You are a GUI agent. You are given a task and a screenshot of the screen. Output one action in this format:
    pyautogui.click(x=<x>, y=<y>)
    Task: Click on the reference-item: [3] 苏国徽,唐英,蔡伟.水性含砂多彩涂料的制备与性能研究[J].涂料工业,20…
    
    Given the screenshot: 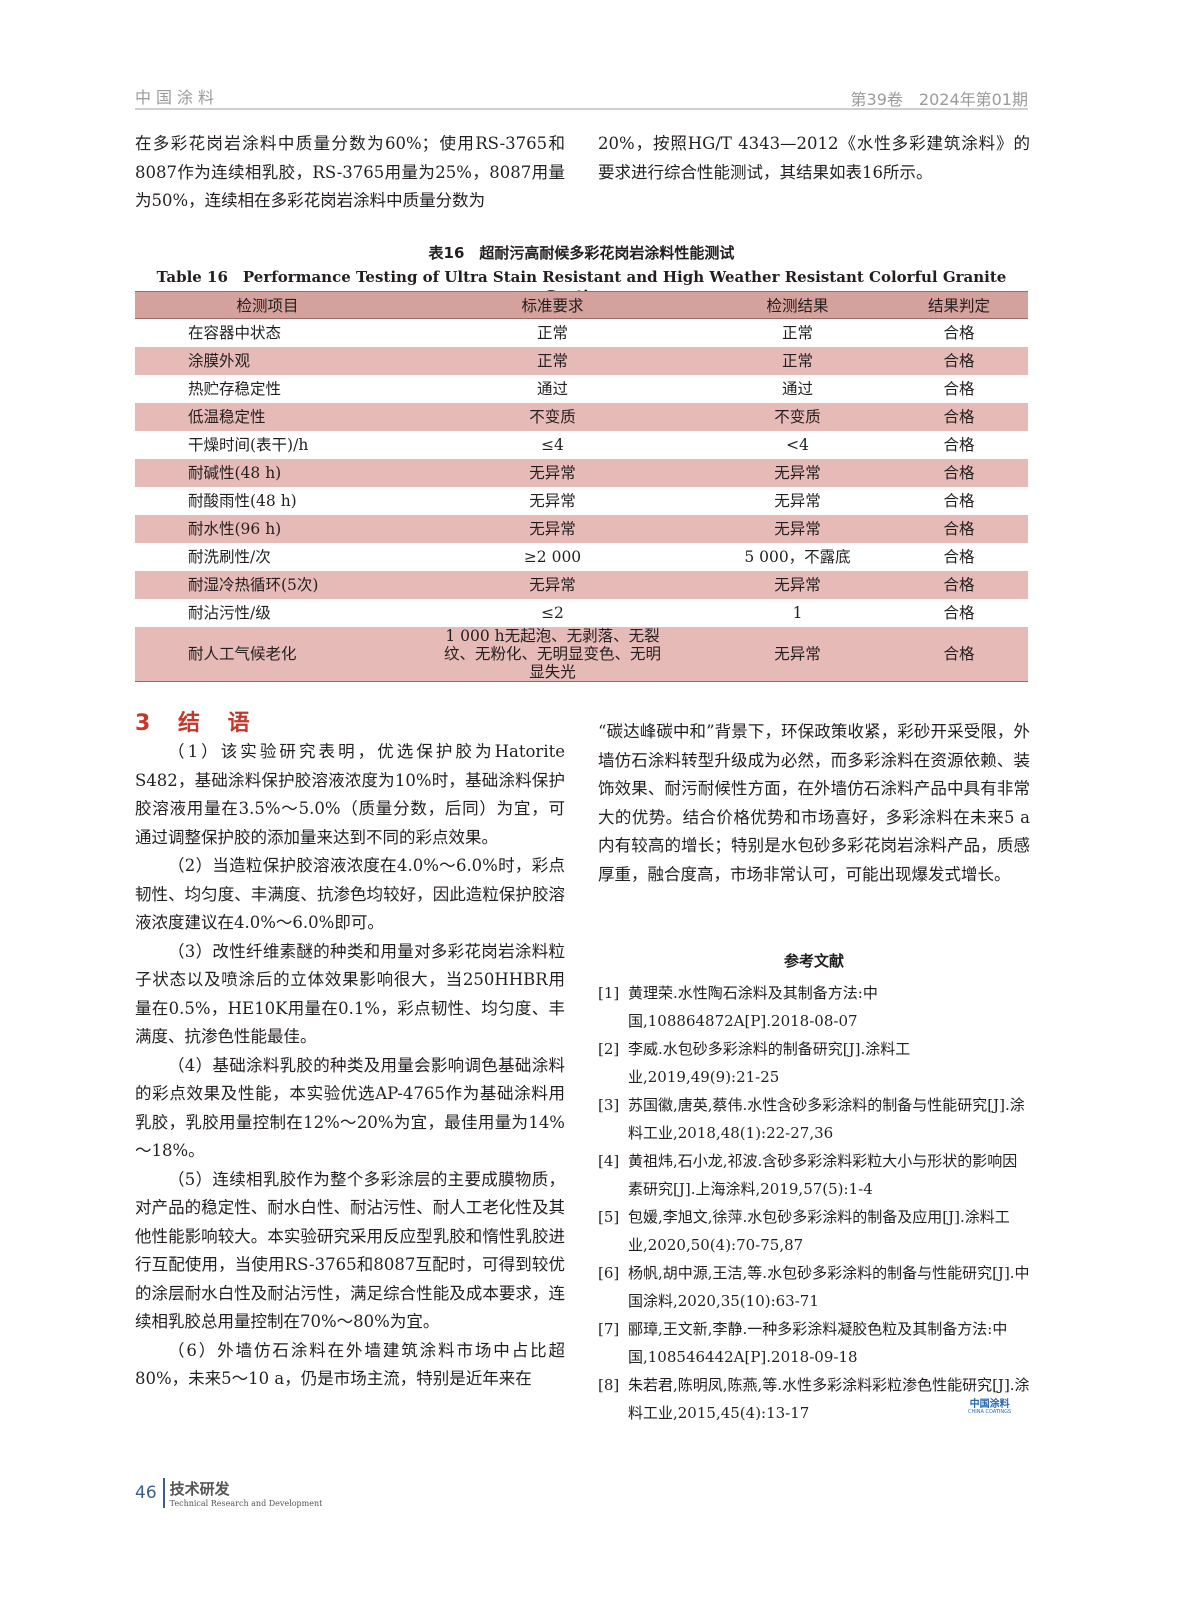 What is the action you would take?
    pyautogui.click(x=814, y=1119)
    